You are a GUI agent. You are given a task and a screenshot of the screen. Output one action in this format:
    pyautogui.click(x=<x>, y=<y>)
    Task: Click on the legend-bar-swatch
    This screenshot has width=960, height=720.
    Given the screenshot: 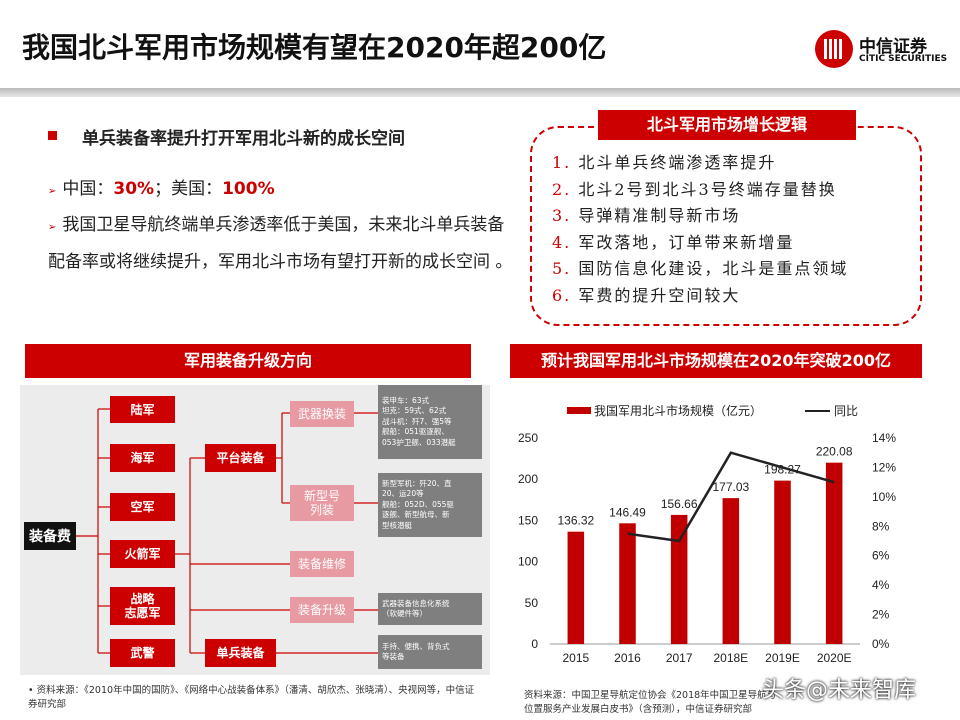 What is the action you would take?
    pyautogui.click(x=579, y=410)
    